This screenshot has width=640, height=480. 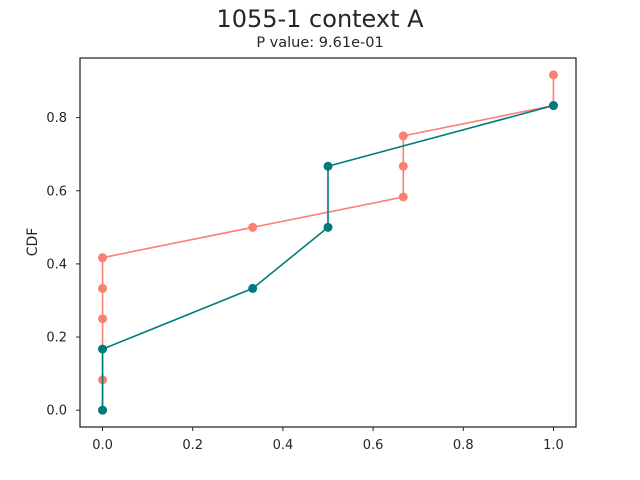 I want to click on chart-title: 1055-1 context A, so click(x=320, y=19).